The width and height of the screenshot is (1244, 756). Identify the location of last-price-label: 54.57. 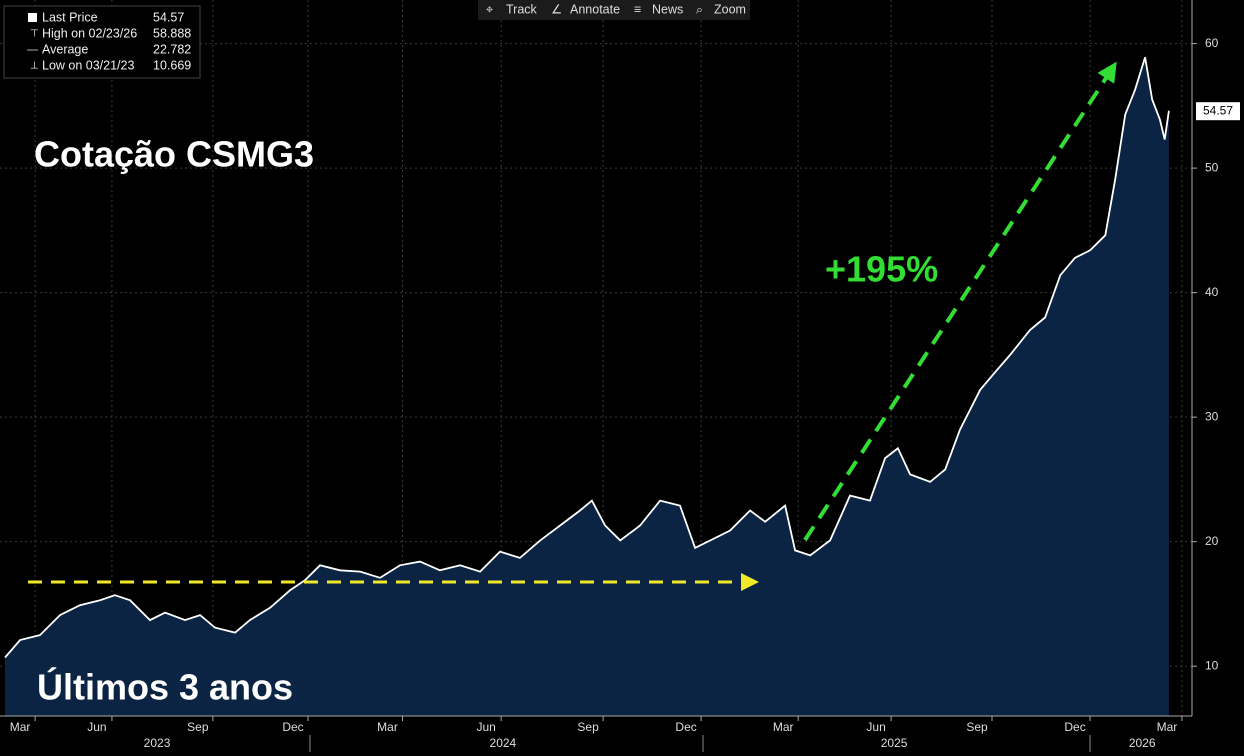
(1218, 110).